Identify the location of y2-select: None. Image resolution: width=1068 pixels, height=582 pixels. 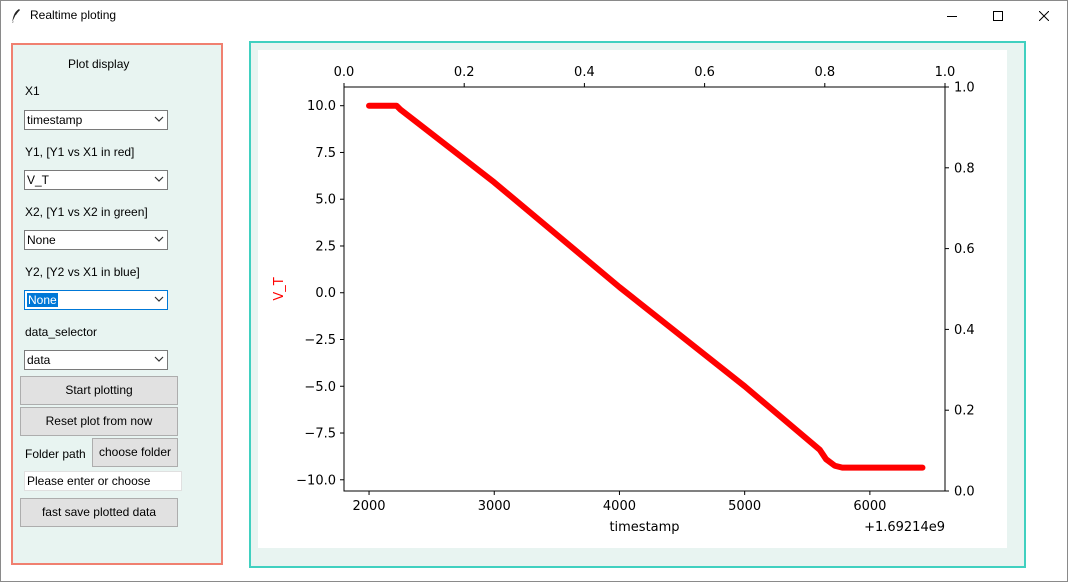
(96, 300).